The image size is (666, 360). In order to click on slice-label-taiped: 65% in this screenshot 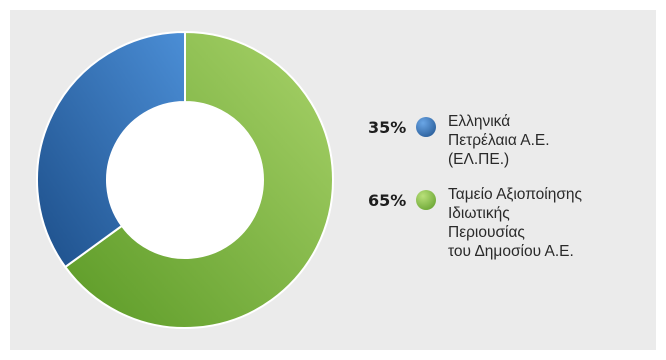, I will do `click(387, 200)`.